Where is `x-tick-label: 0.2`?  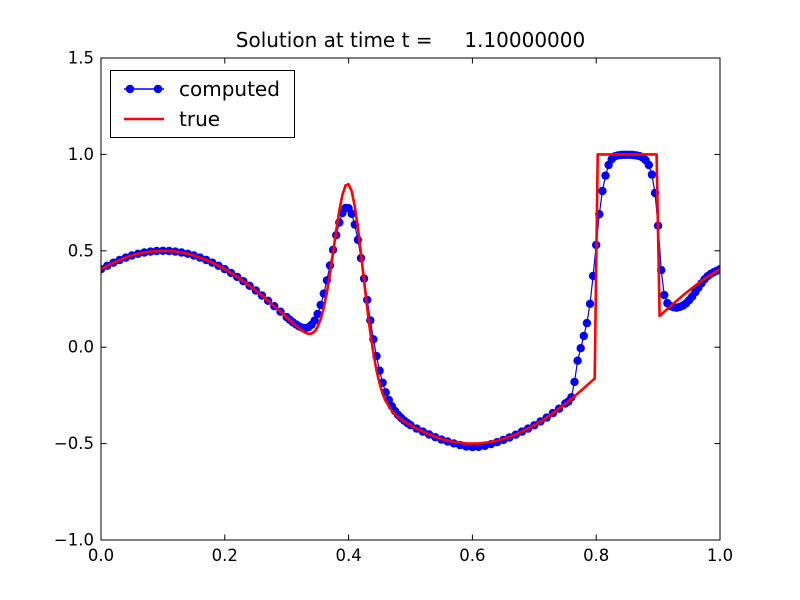
x-tick-label: 0.2 is located at coordinates (225, 555).